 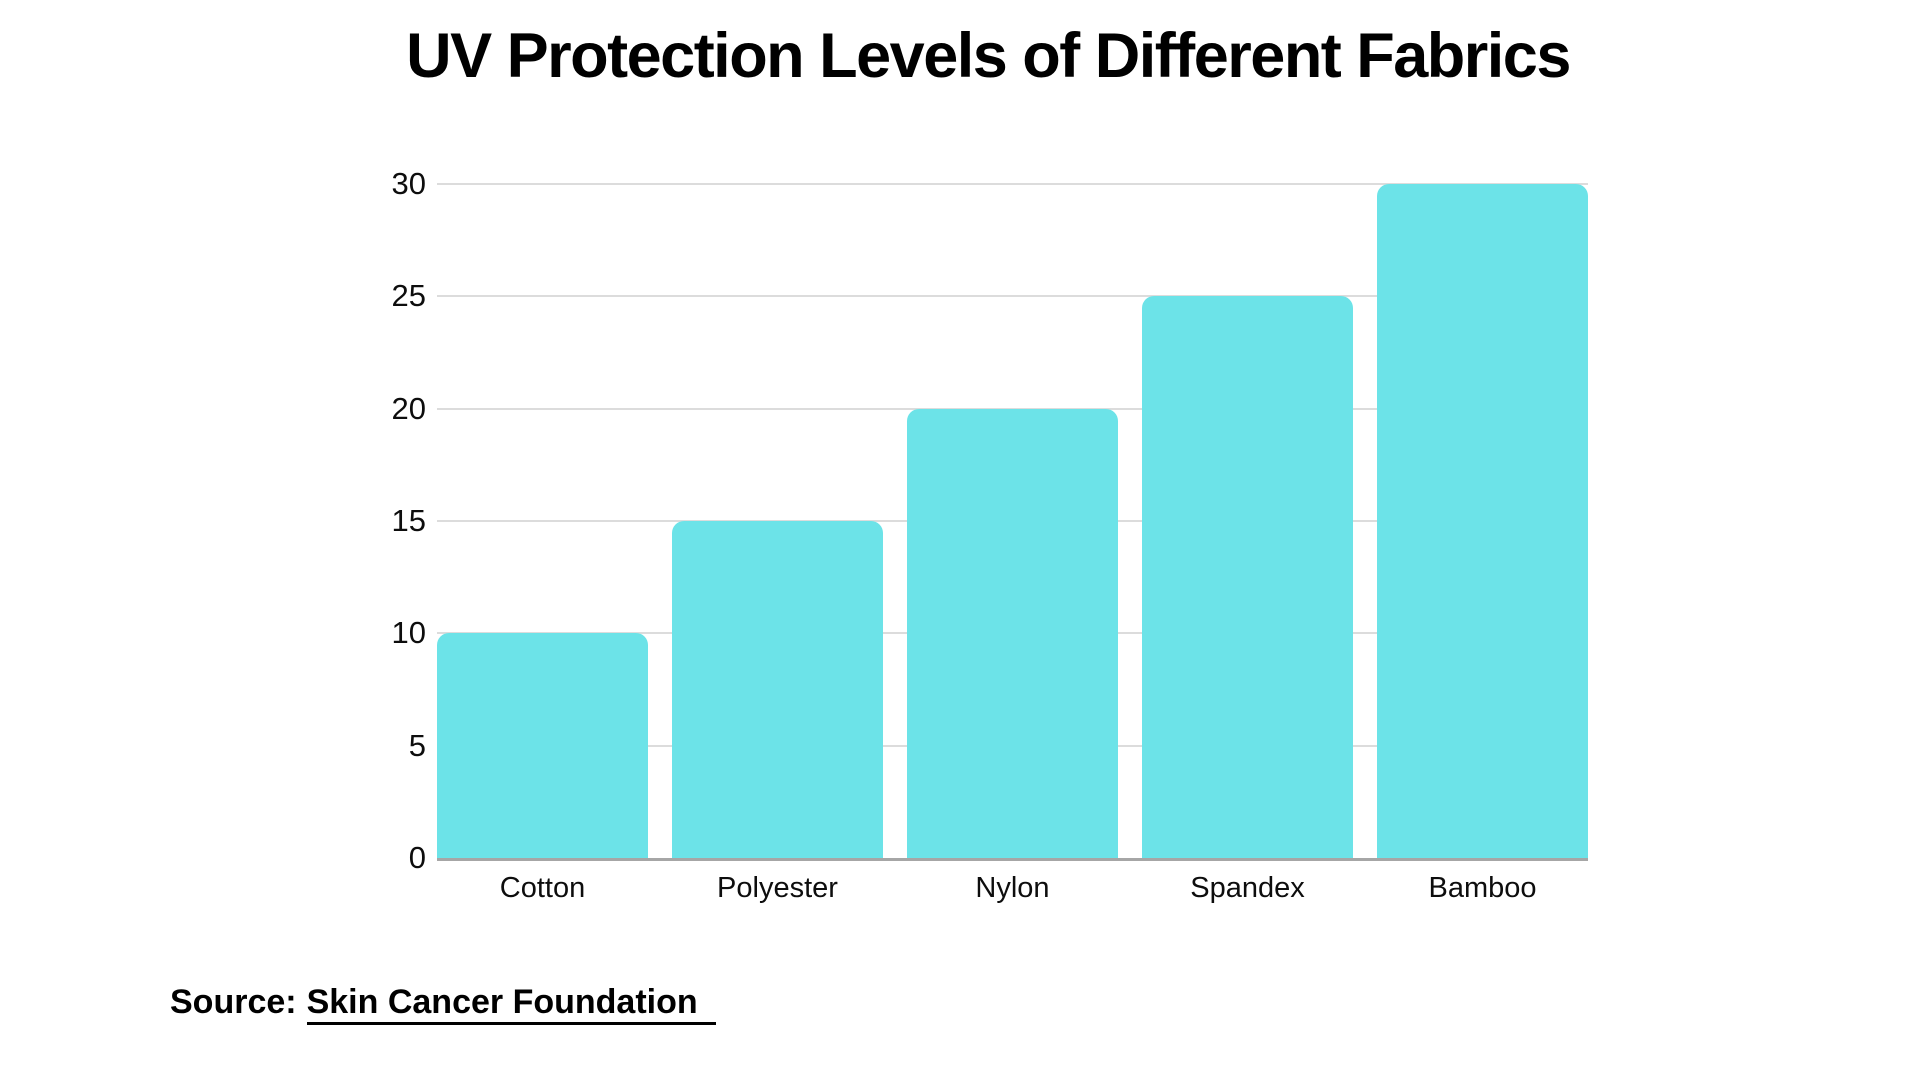 I want to click on bar-nylon, so click(x=1012, y=633).